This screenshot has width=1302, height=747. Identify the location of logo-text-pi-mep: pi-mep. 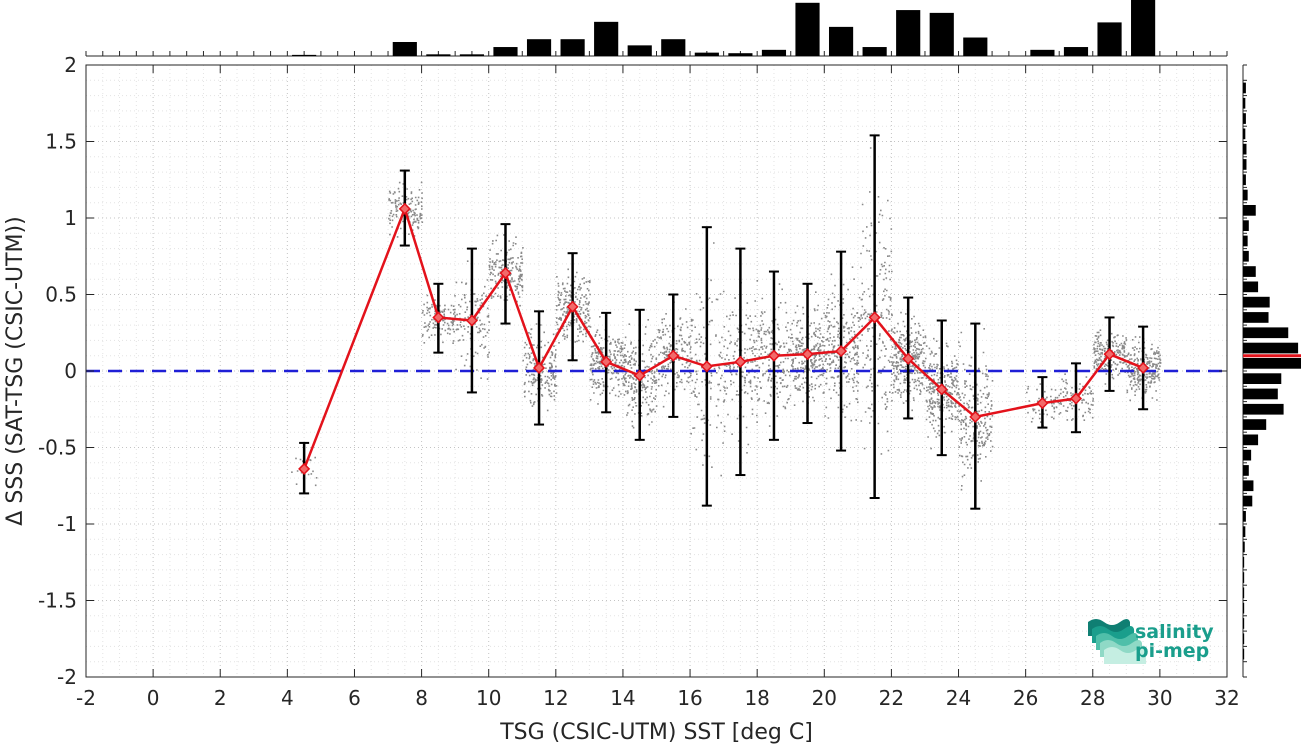
(1172, 651).